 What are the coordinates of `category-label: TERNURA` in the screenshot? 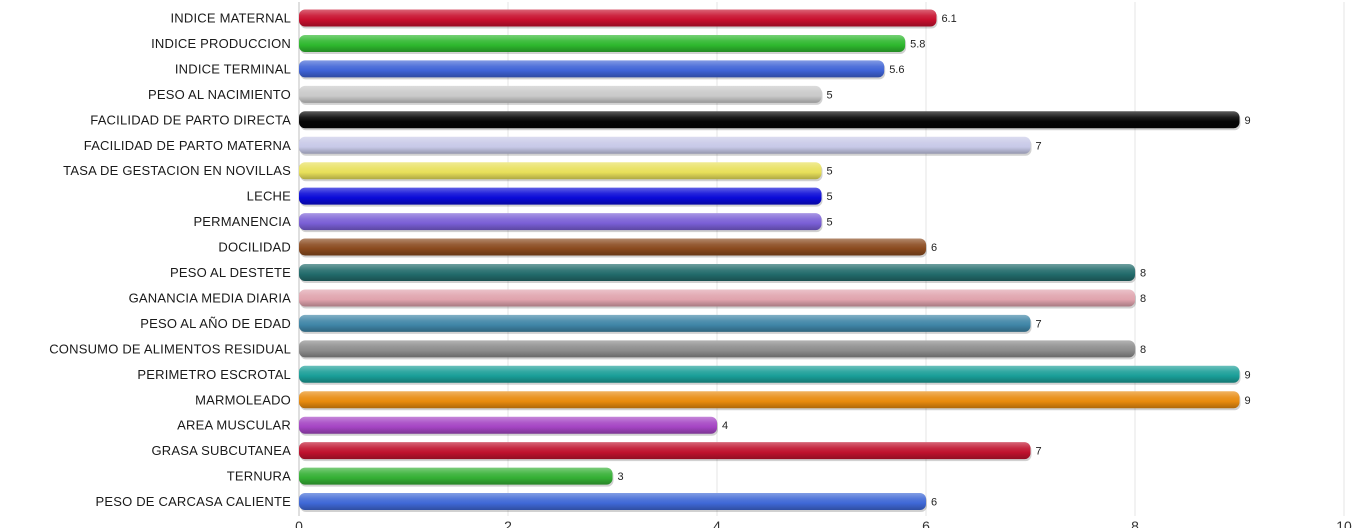 It's located at (259, 476).